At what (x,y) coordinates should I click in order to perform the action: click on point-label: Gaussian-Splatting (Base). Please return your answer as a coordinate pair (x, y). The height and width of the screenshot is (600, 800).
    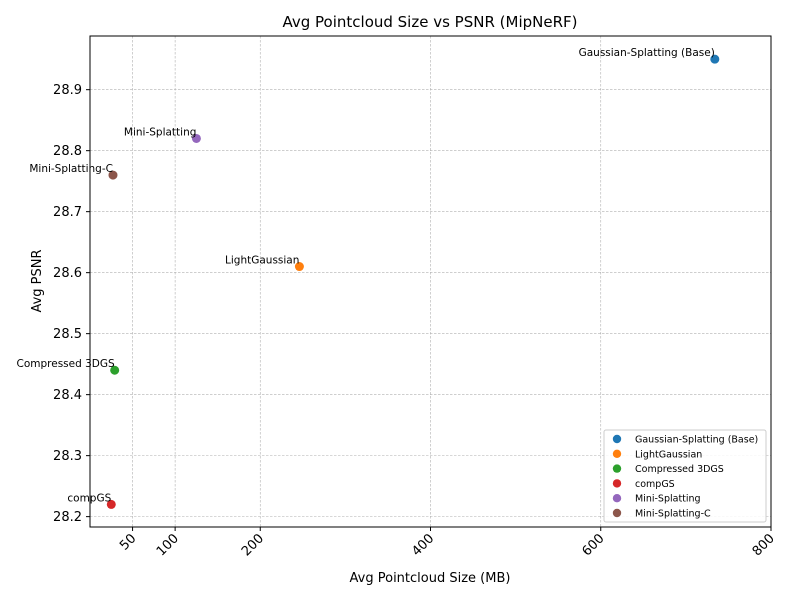
    Looking at the image, I should click on (647, 53).